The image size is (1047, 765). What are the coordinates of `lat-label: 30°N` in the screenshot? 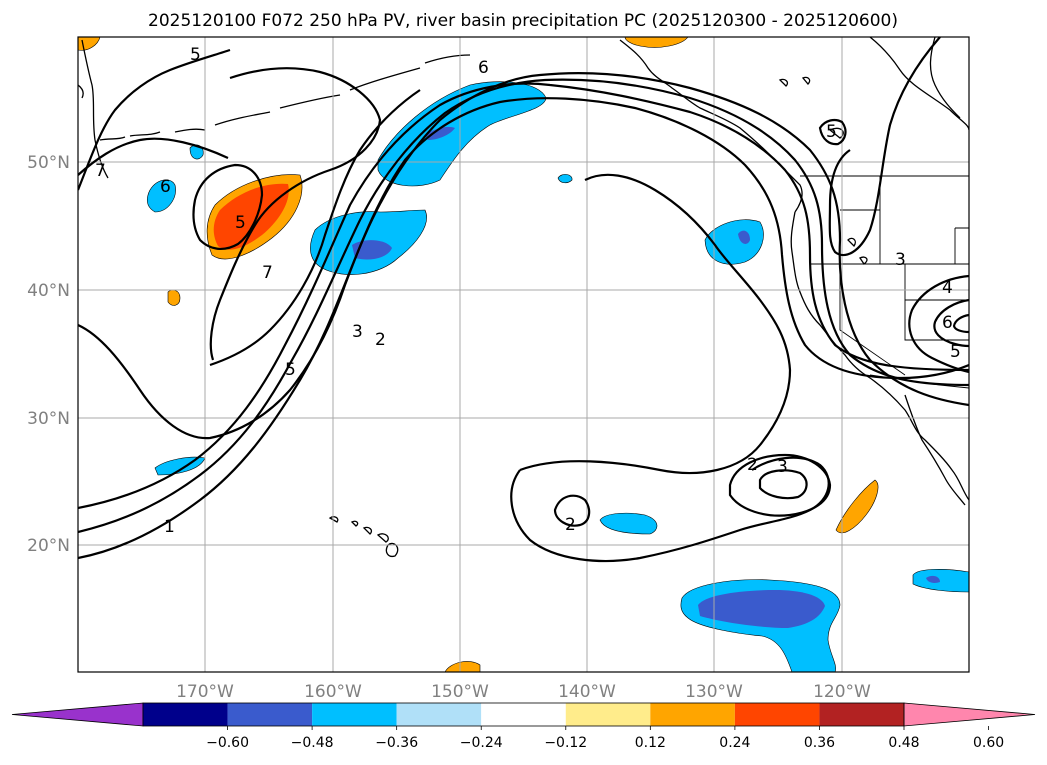 It's located at (48, 419).